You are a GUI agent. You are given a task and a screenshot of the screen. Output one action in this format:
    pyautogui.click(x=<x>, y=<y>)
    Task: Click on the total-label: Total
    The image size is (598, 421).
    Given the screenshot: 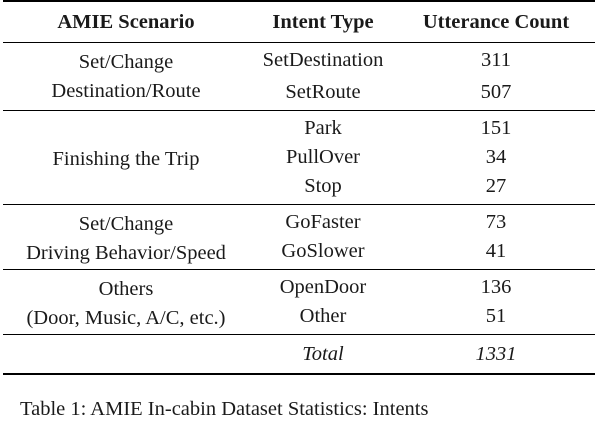 What is the action you would take?
    pyautogui.click(x=323, y=353)
    